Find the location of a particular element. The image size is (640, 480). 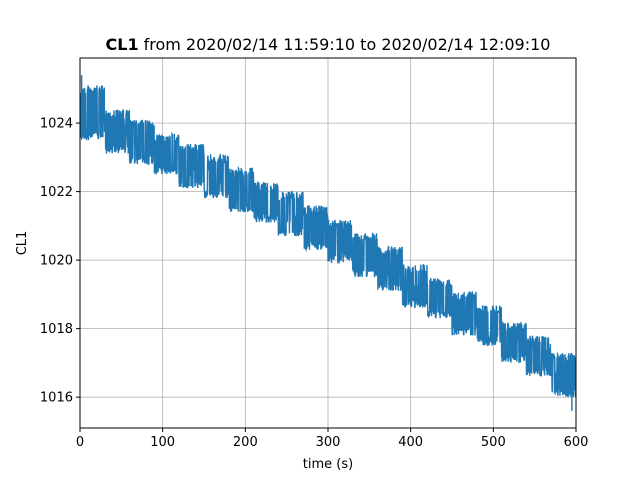

x-tick-label: 500 is located at coordinates (493, 442).